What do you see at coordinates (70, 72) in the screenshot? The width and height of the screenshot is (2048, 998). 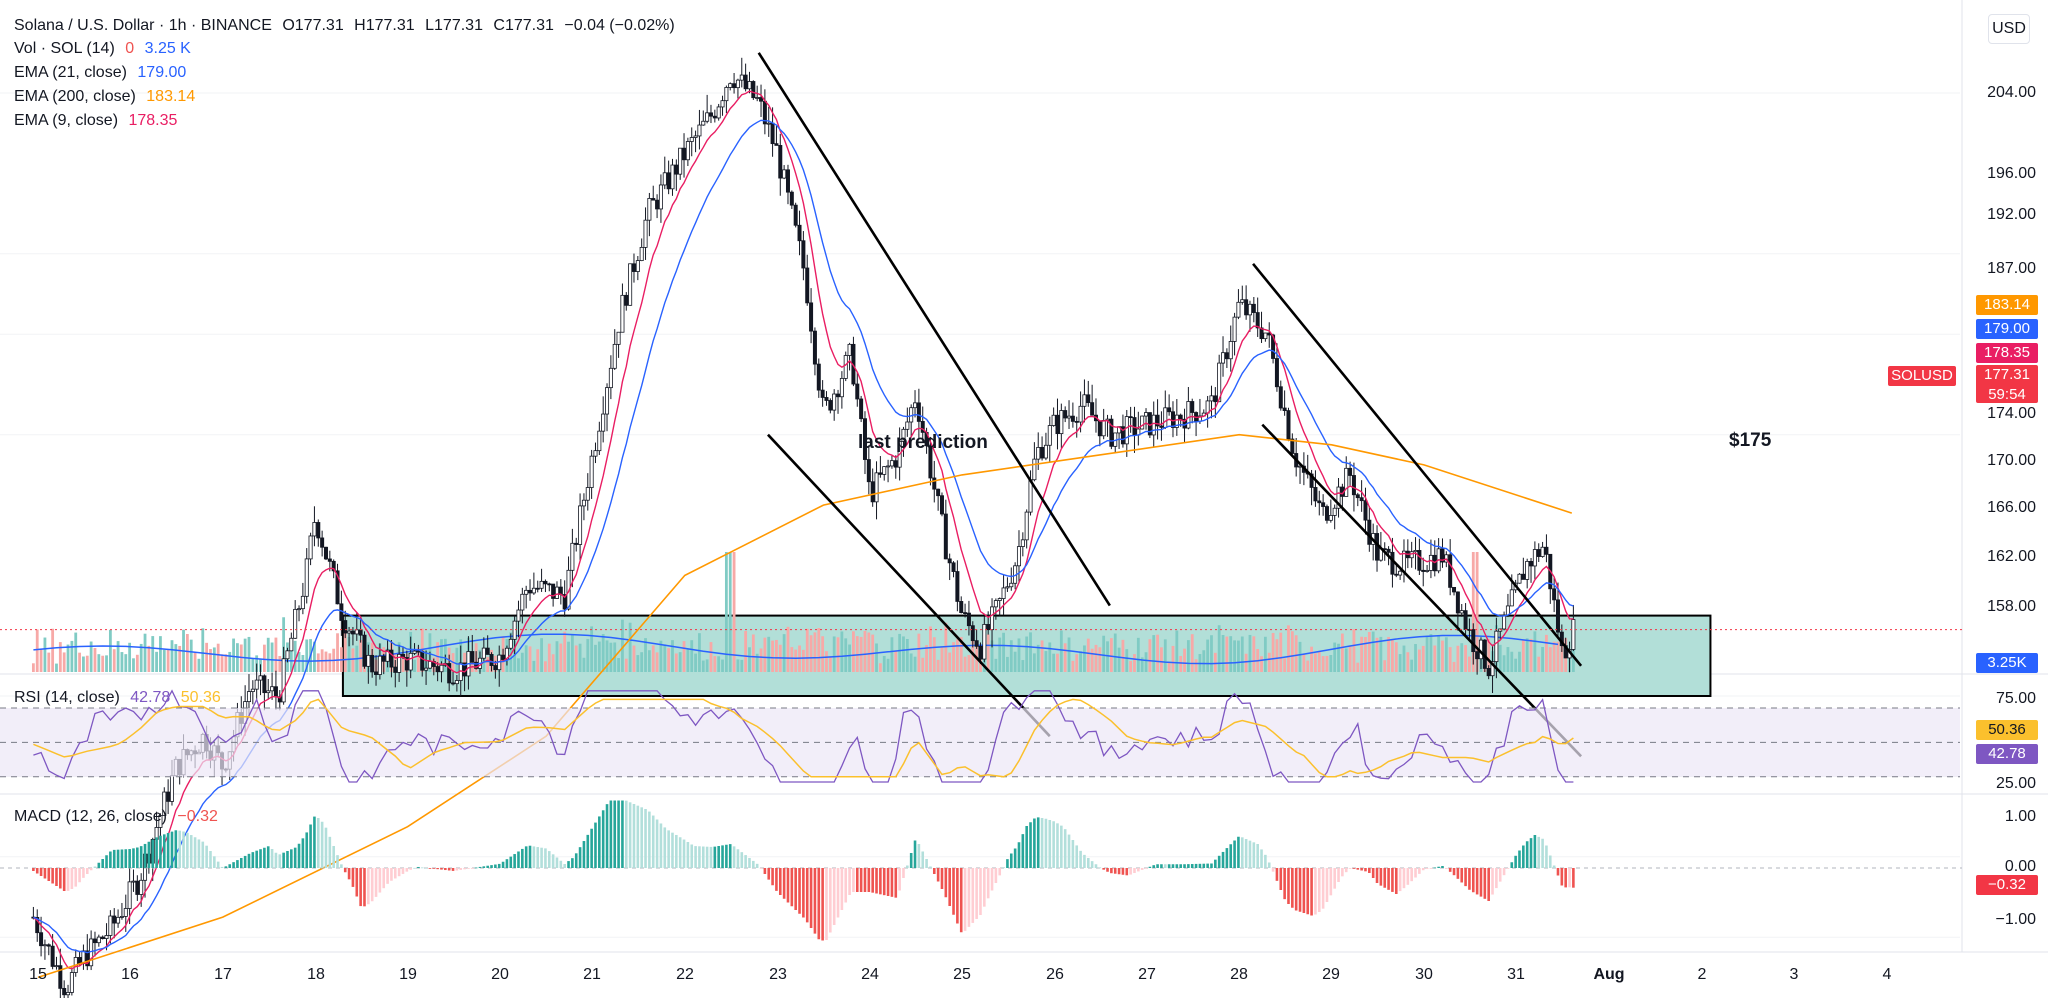 I see `ema21-label: EMA (21, close)` at bounding box center [70, 72].